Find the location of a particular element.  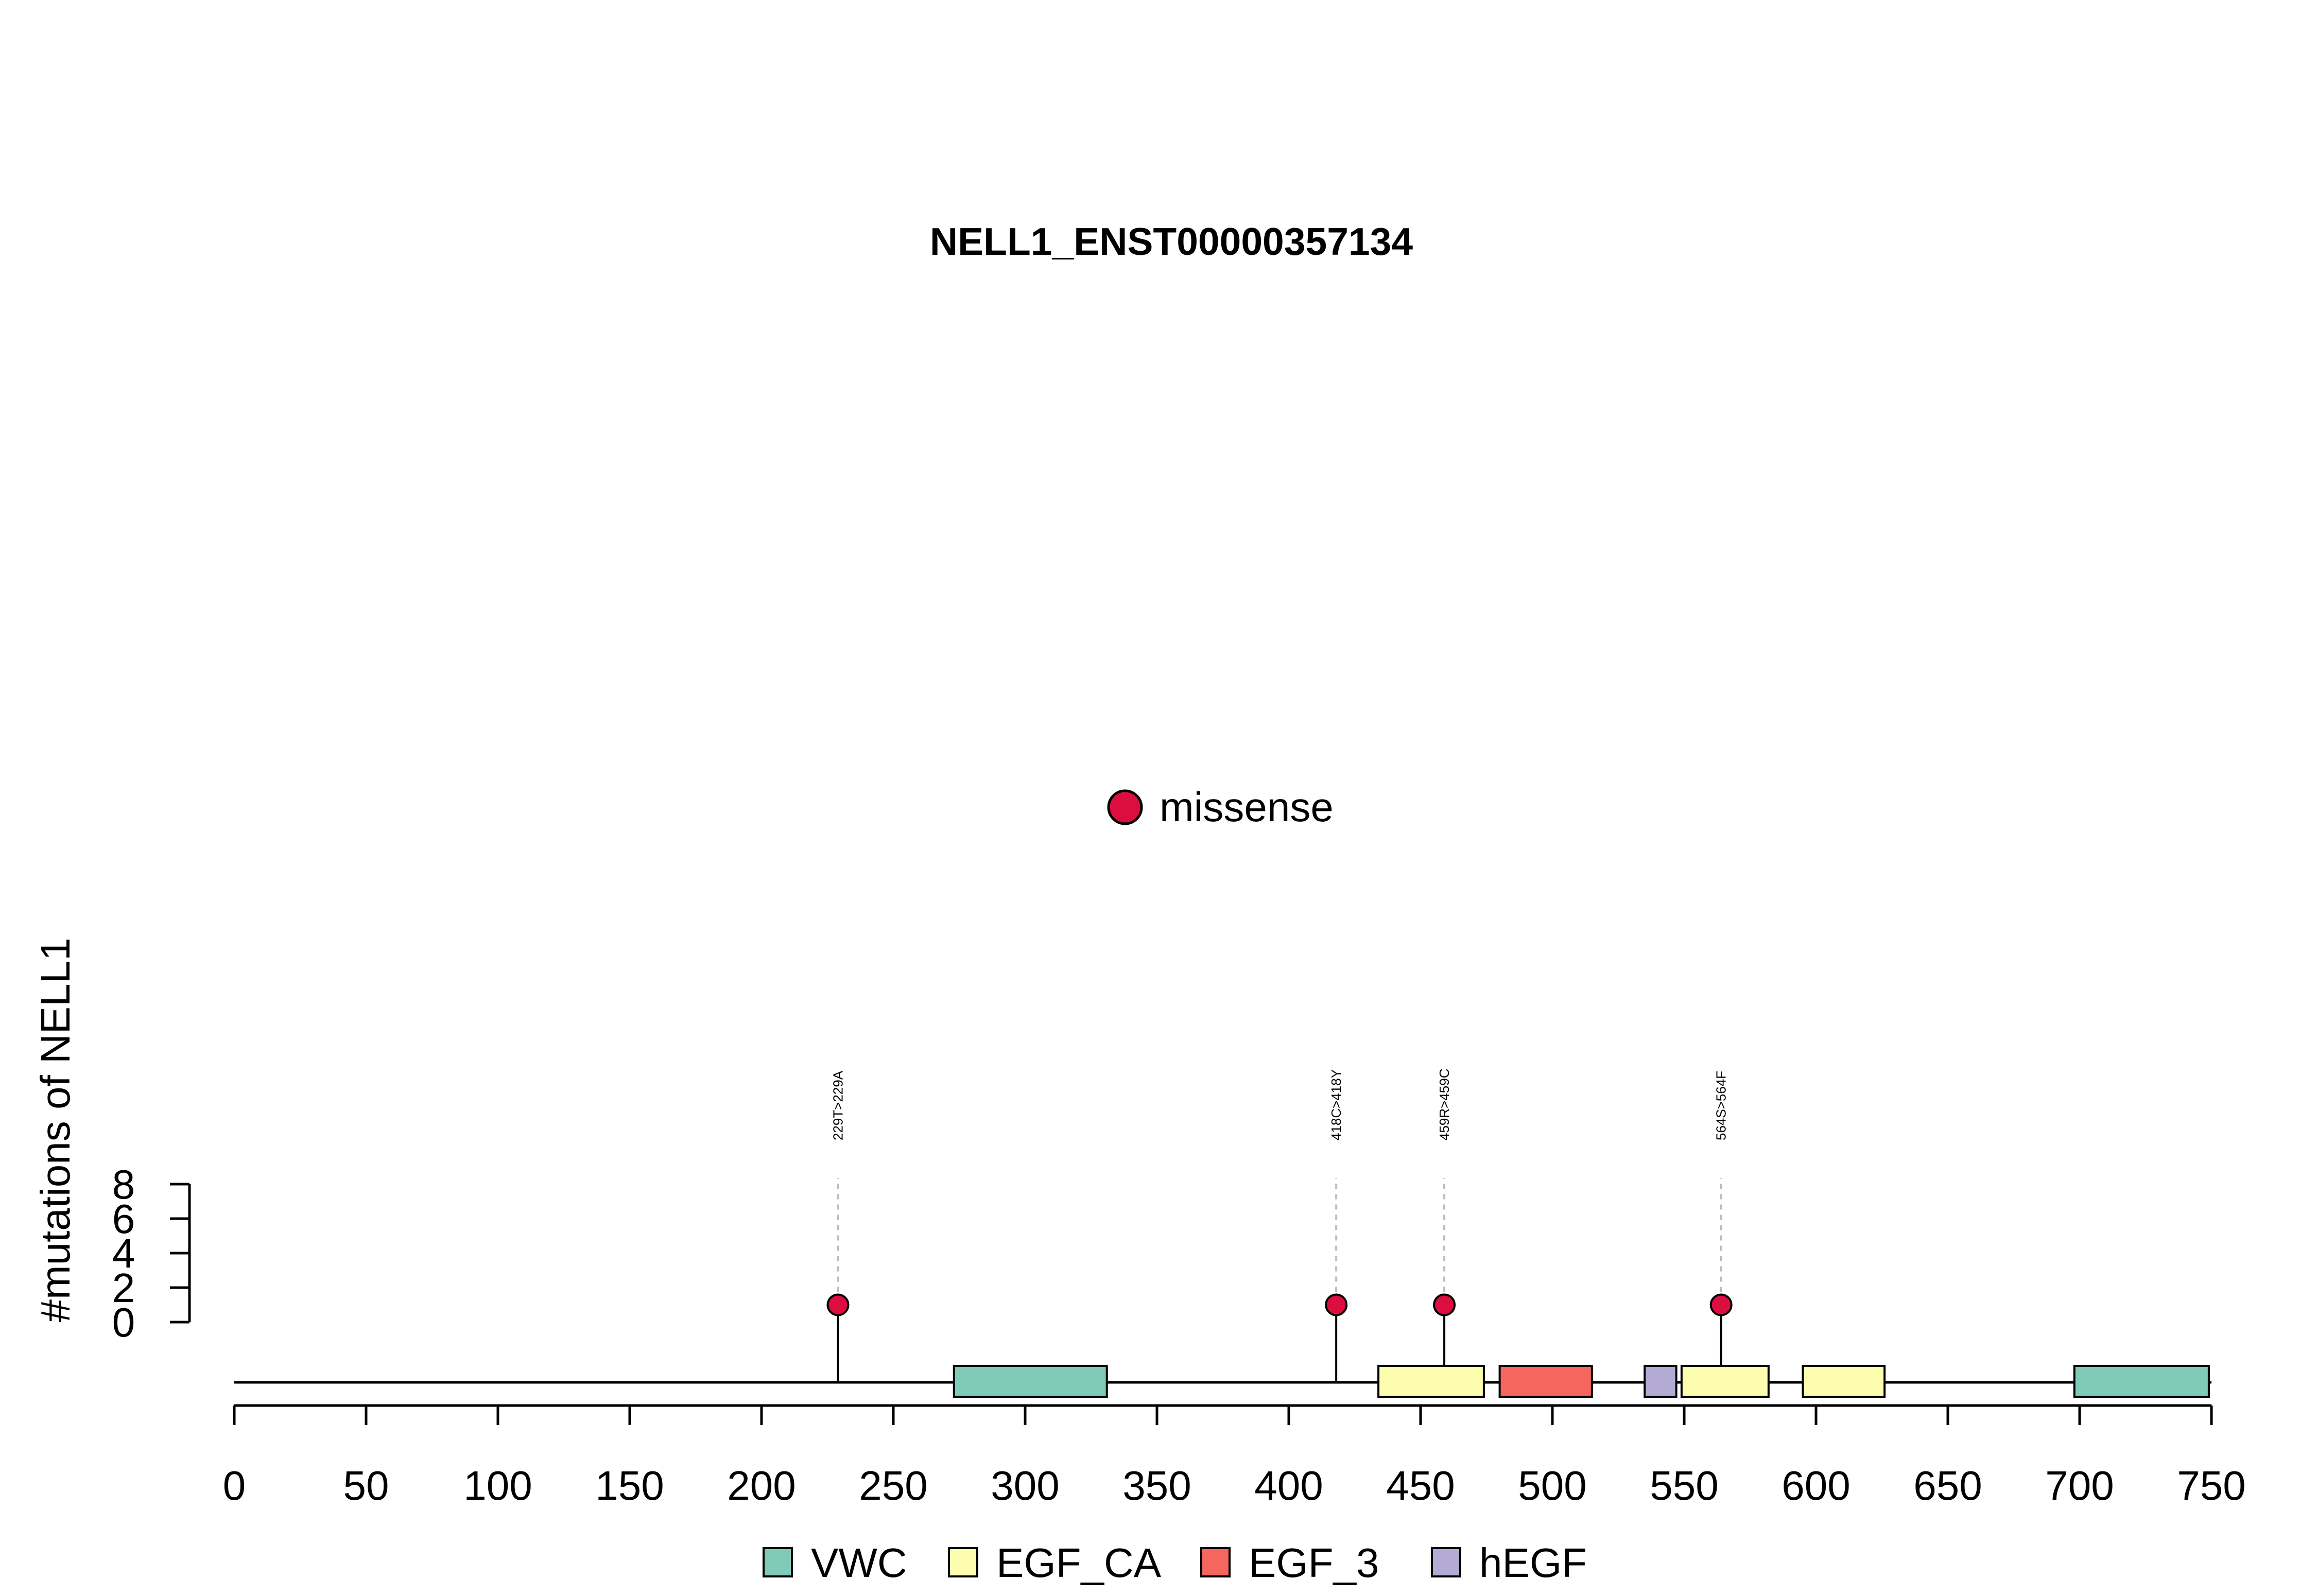

legend-marker-missense is located at coordinates (1125, 807).